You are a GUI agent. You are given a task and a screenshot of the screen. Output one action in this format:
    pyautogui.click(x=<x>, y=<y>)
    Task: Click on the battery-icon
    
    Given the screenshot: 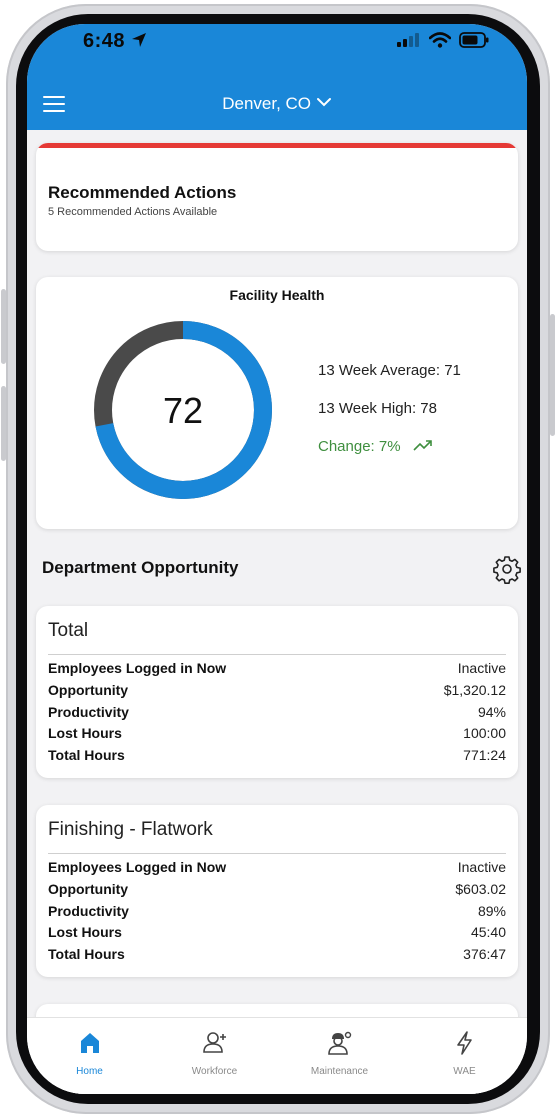 What is the action you would take?
    pyautogui.click(x=474, y=40)
    